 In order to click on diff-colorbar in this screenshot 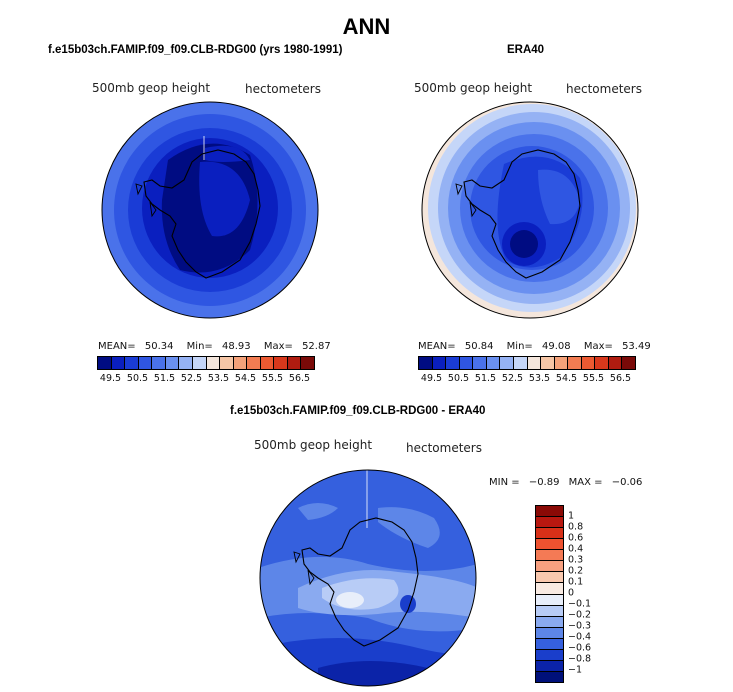, I will do `click(549, 594)`.